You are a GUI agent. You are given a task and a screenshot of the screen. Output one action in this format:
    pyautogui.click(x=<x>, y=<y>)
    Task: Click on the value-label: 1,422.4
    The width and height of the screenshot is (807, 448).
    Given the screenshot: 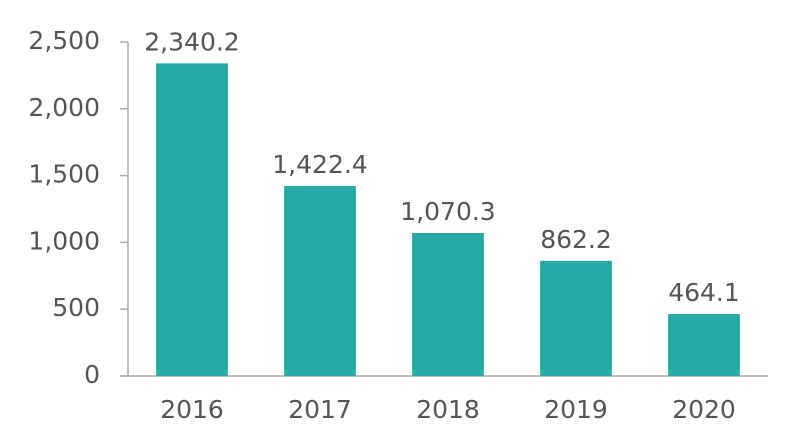 What is the action you would take?
    pyautogui.click(x=319, y=164)
    